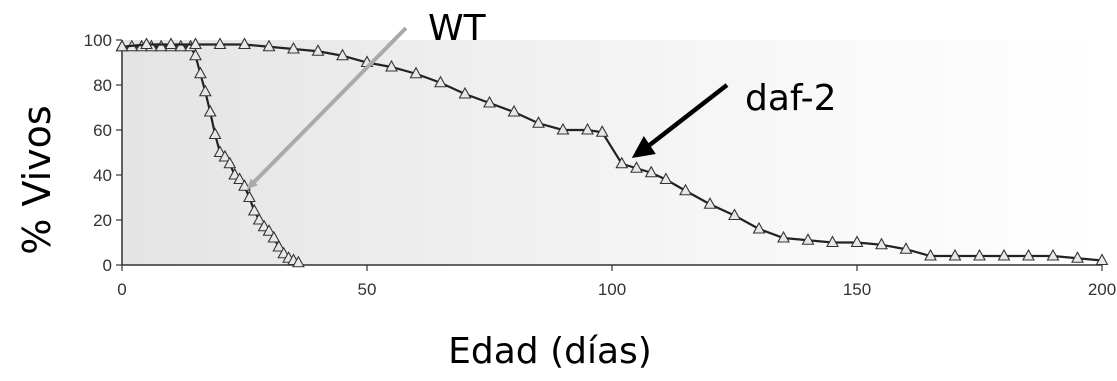 The width and height of the screenshot is (1117, 381). What do you see at coordinates (98, 40) in the screenshot?
I see `y-tick-label: 100` at bounding box center [98, 40].